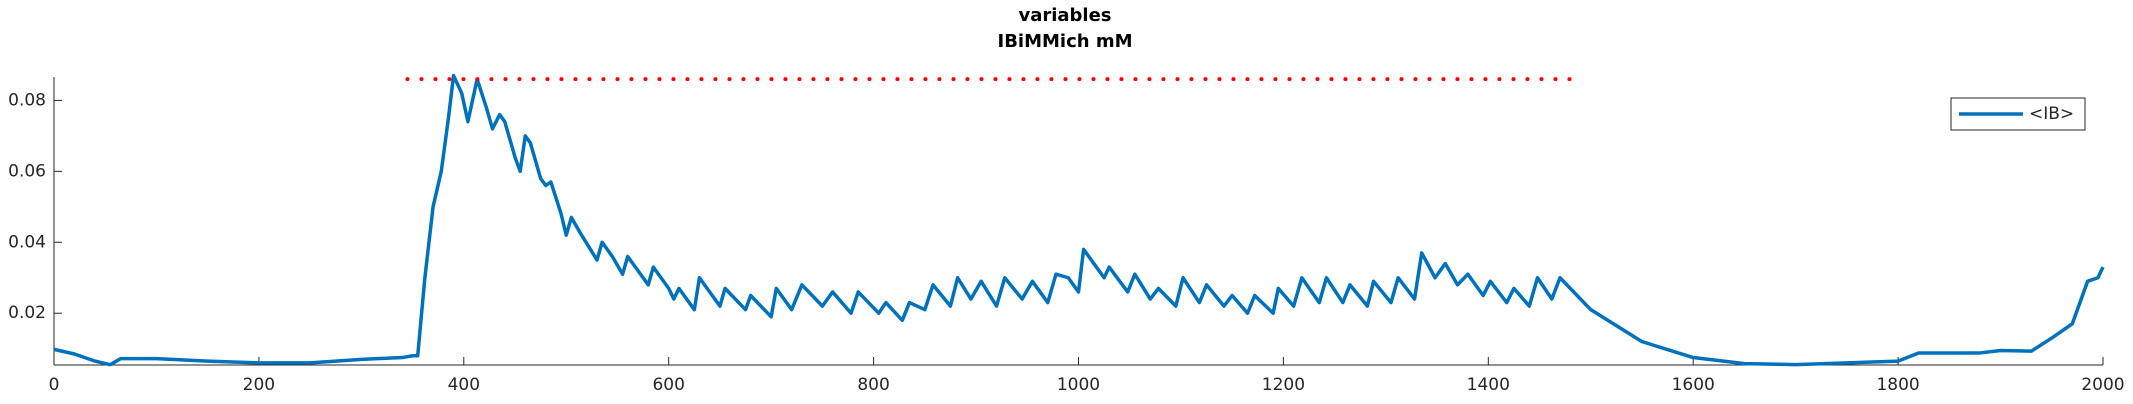 This screenshot has height=404, width=2133. Describe the element at coordinates (668, 385) in the screenshot. I see `x-tick-label: 600` at that location.